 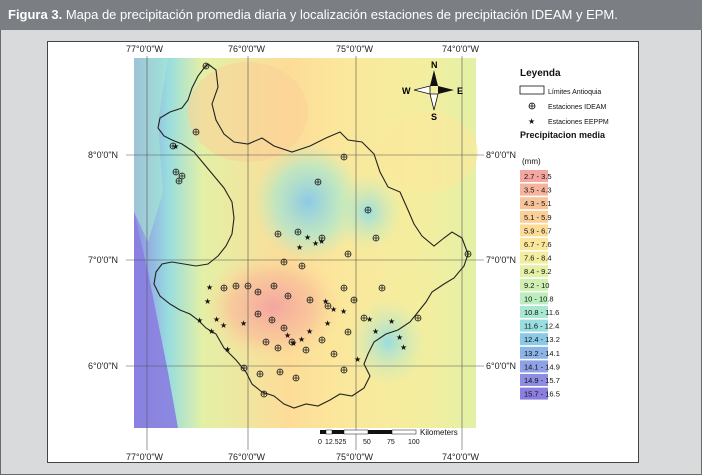 What do you see at coordinates (501, 260) in the screenshot?
I see `lat-label-right: 7°0'0"N` at bounding box center [501, 260].